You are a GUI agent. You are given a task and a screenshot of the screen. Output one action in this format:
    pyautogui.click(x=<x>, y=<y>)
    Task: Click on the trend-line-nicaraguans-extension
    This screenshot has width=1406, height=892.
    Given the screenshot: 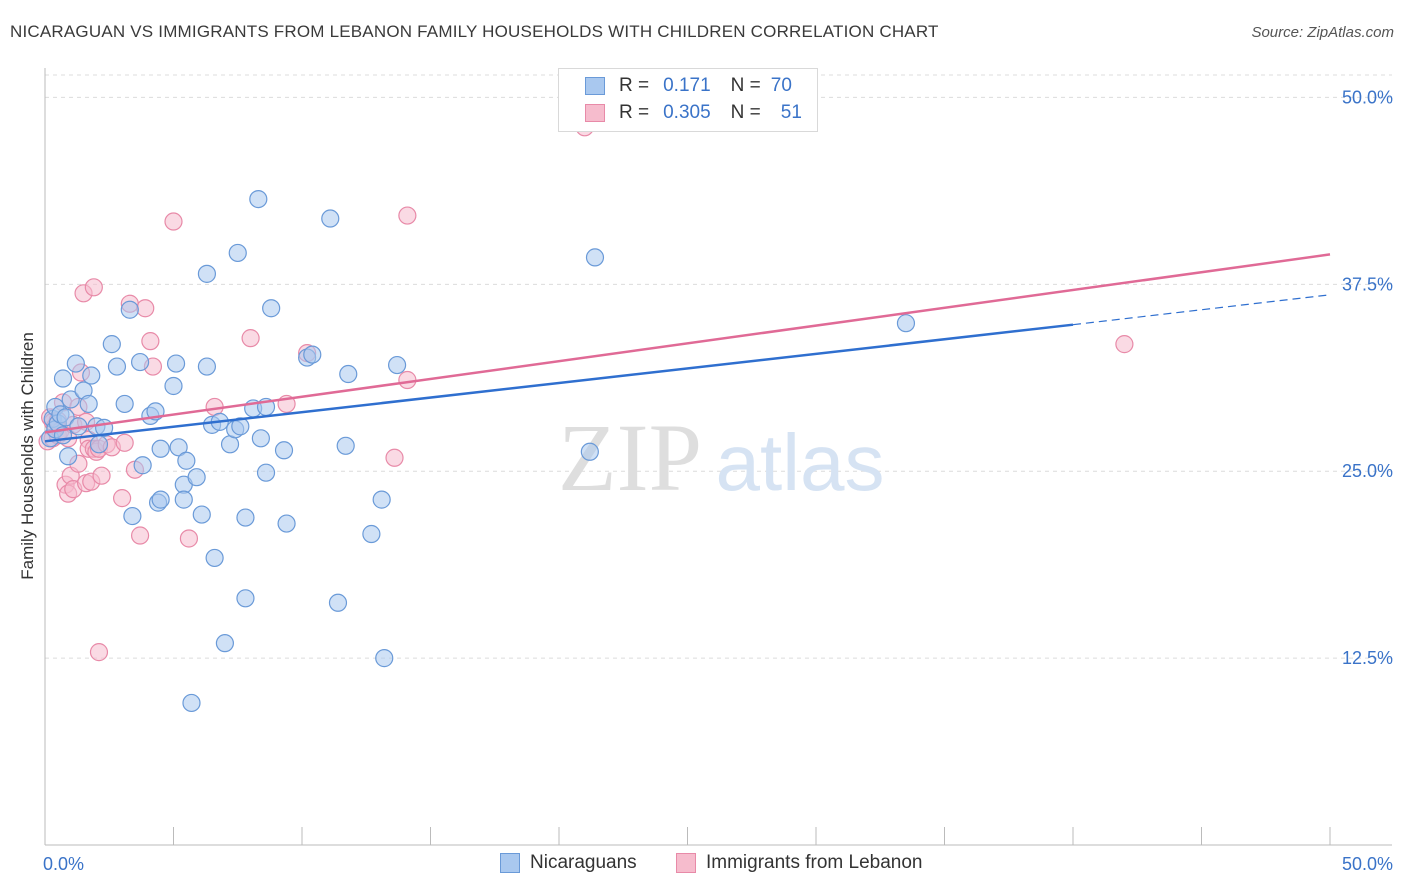 What is the action you would take?
    pyautogui.click(x=1201, y=310)
    